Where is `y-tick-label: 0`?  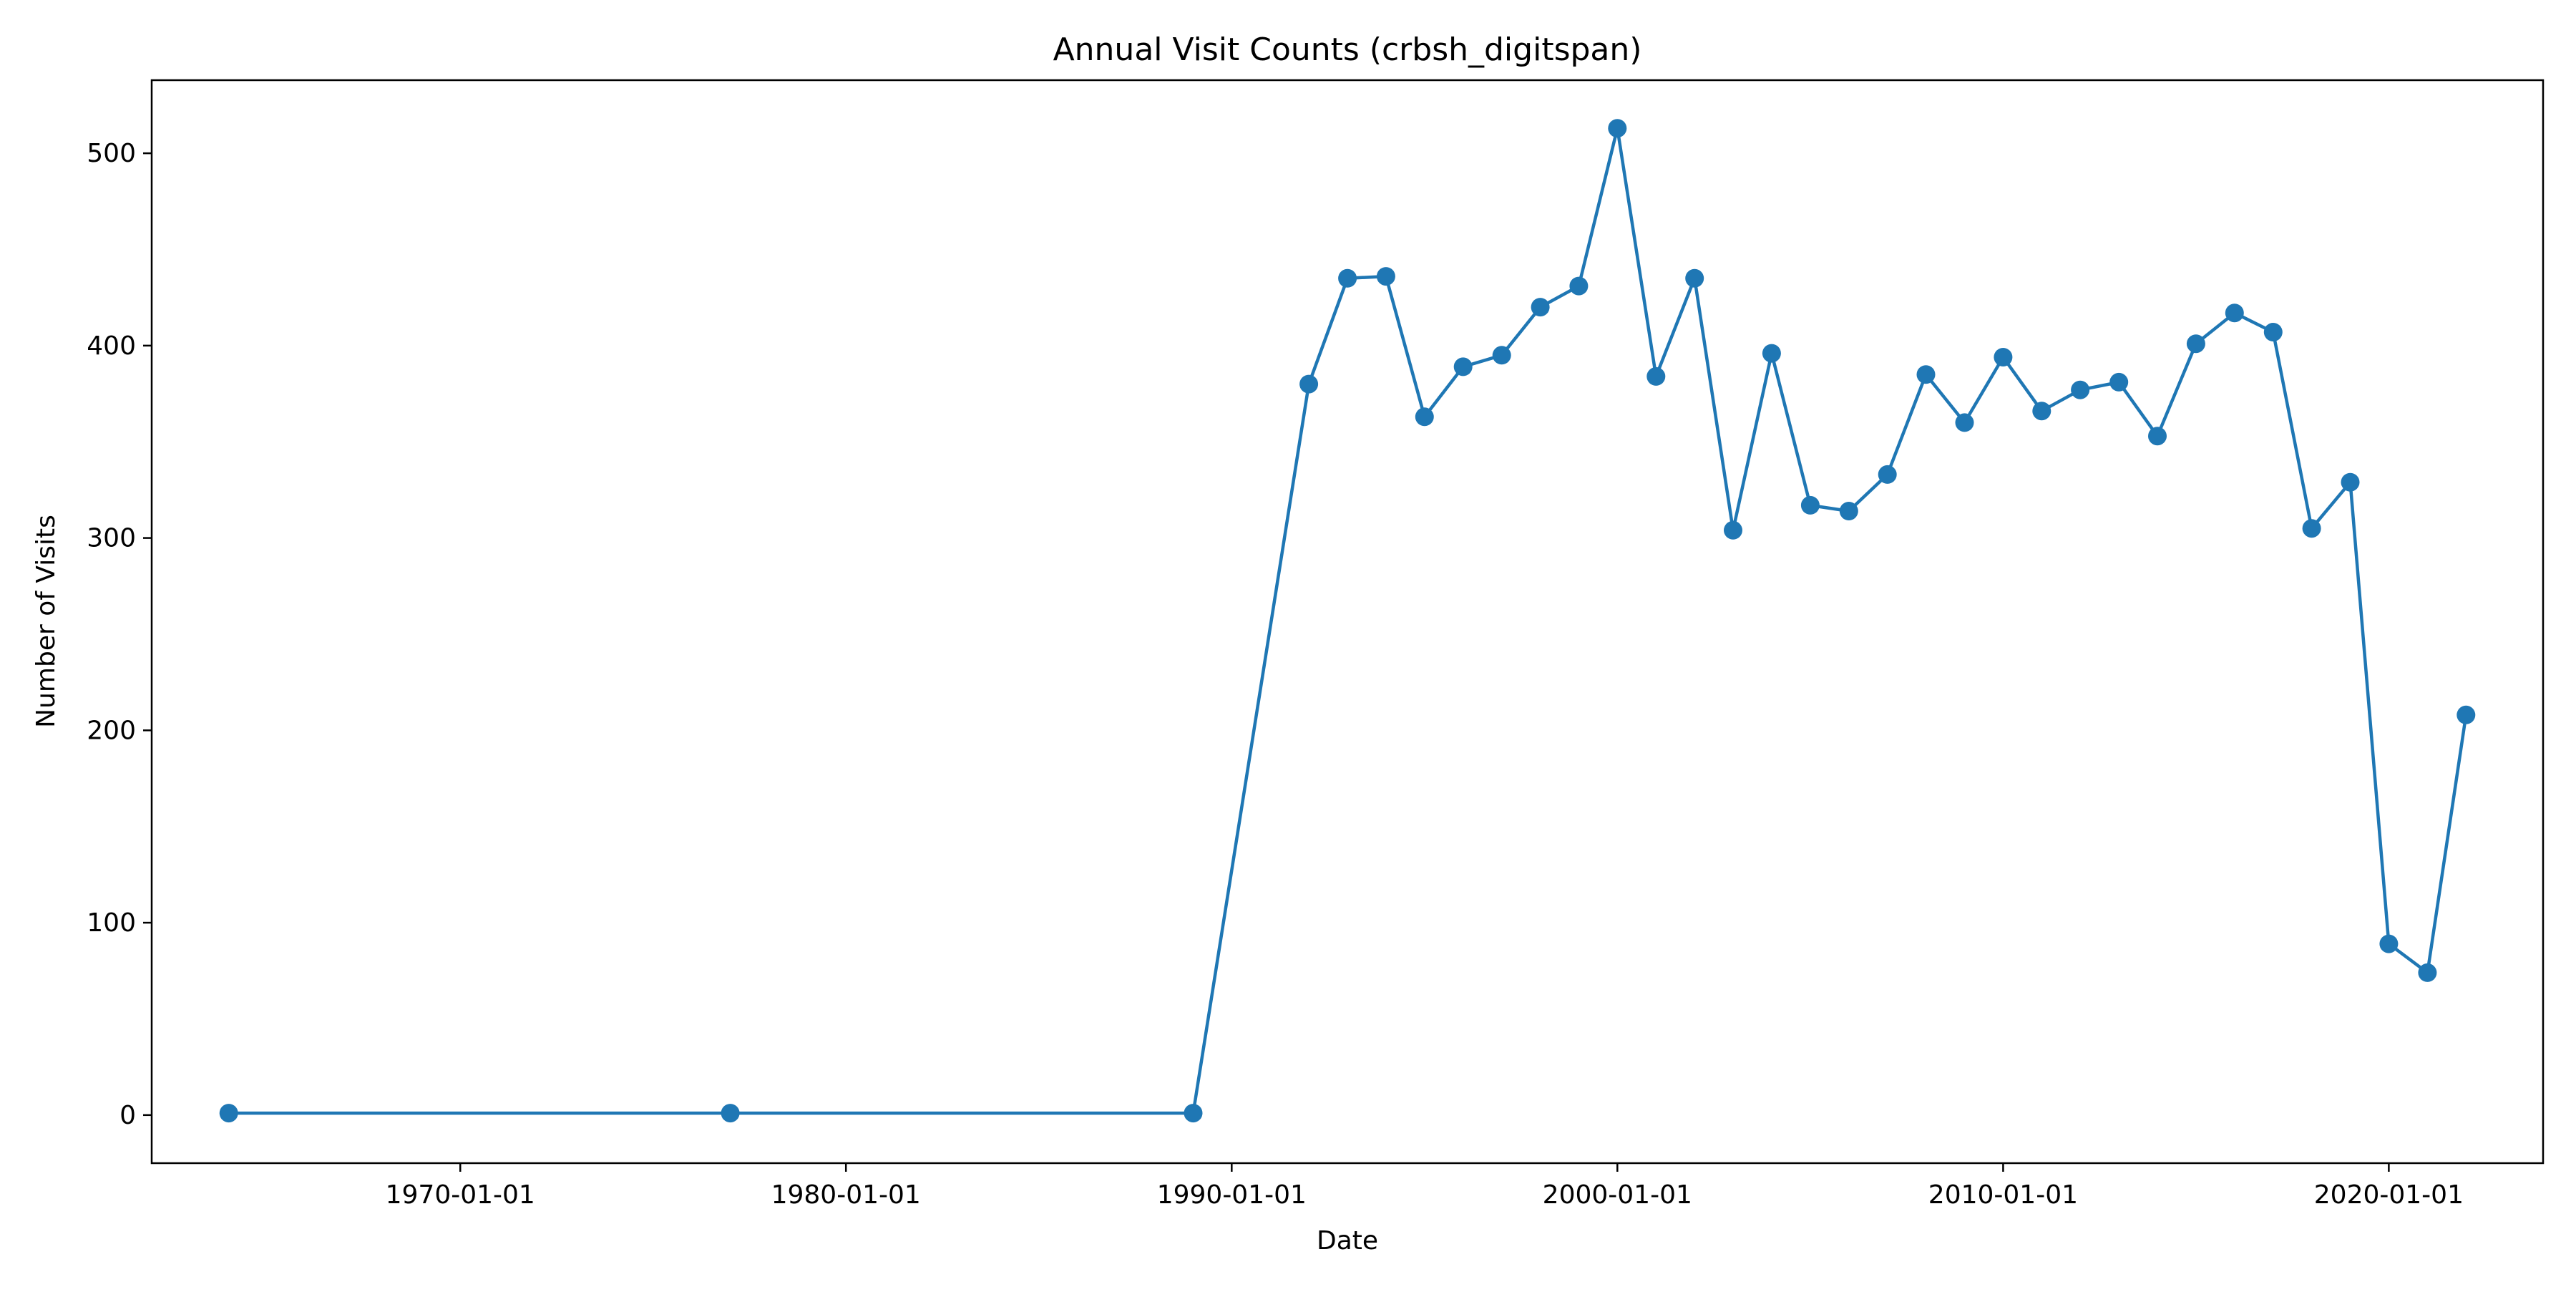 y-tick-label: 0 is located at coordinates (127, 1115).